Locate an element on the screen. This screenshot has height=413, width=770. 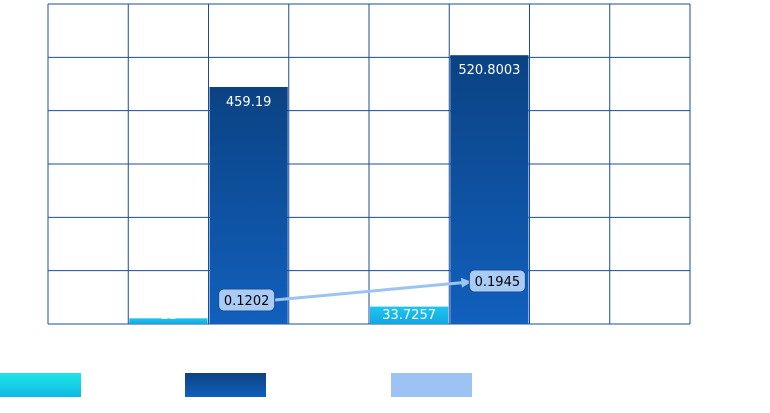
annotation-label-to: 0.1945 is located at coordinates (498, 282).